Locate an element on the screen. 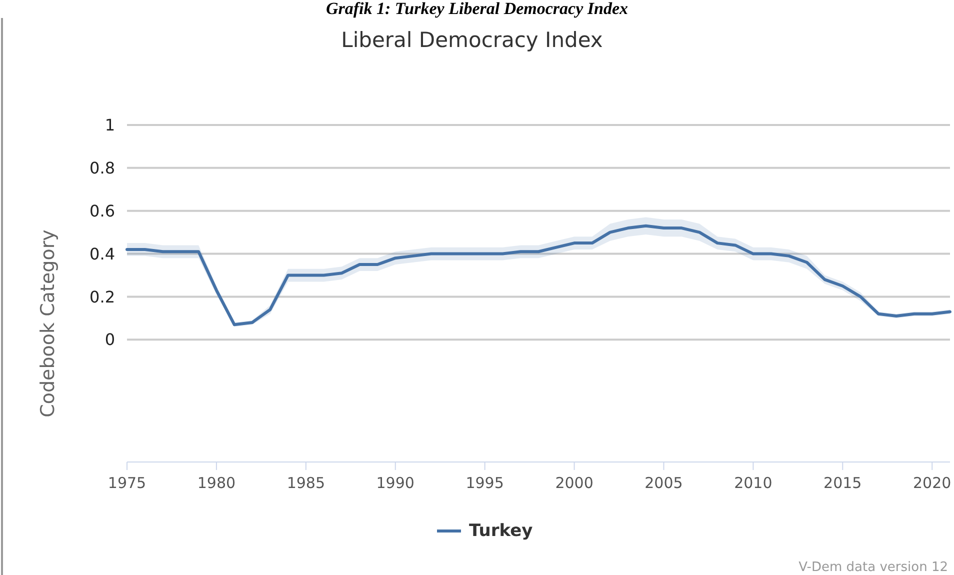  chart-title: Liberal Democracy Index is located at coordinates (472, 40).